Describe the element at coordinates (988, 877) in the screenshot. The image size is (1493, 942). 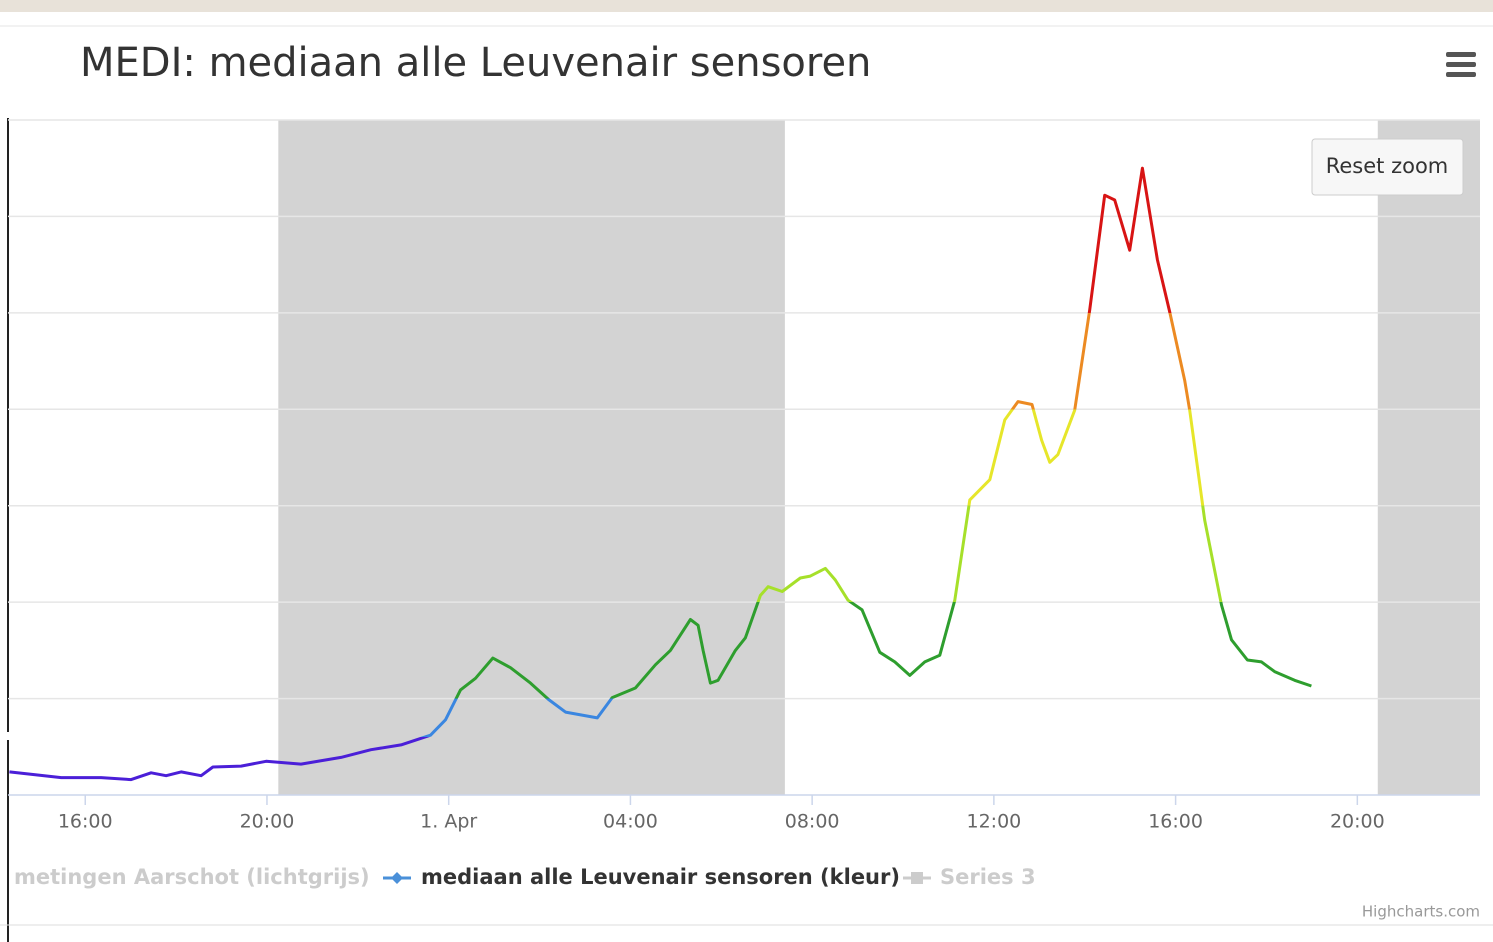
I see `legend-label: Series 3` at that location.